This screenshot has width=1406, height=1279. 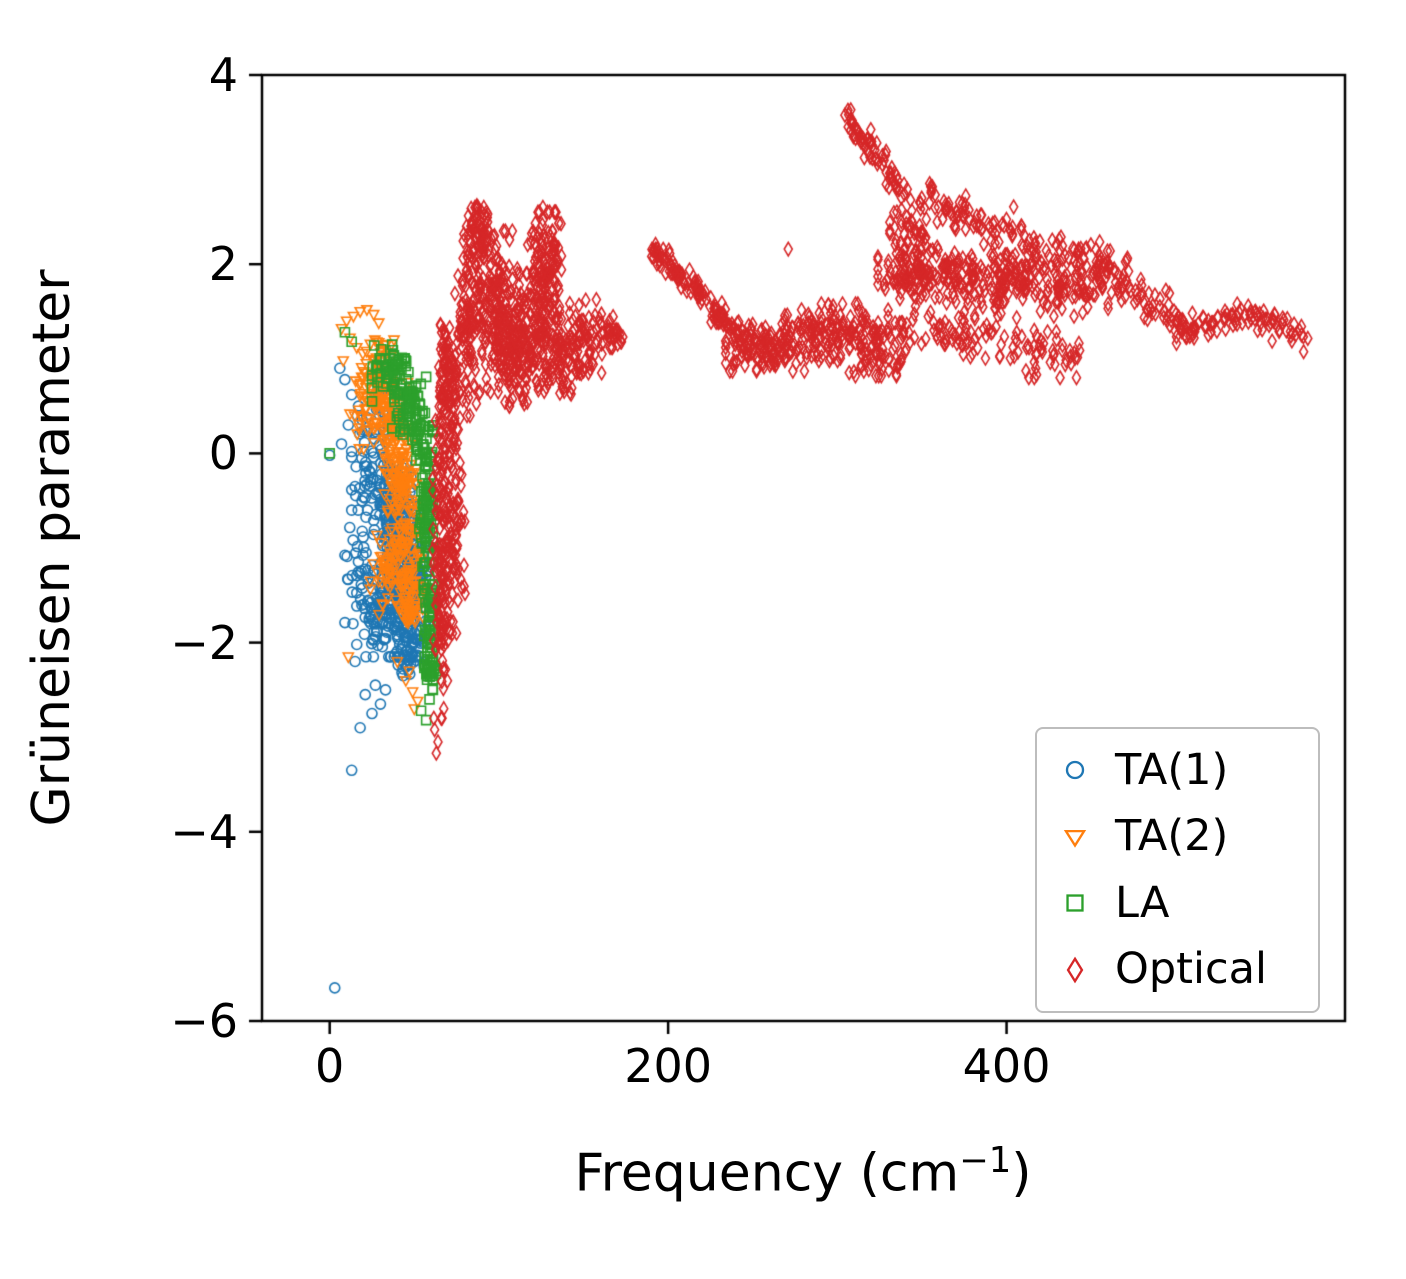 I want to click on circle-marker-icon, so click(x=1075, y=770).